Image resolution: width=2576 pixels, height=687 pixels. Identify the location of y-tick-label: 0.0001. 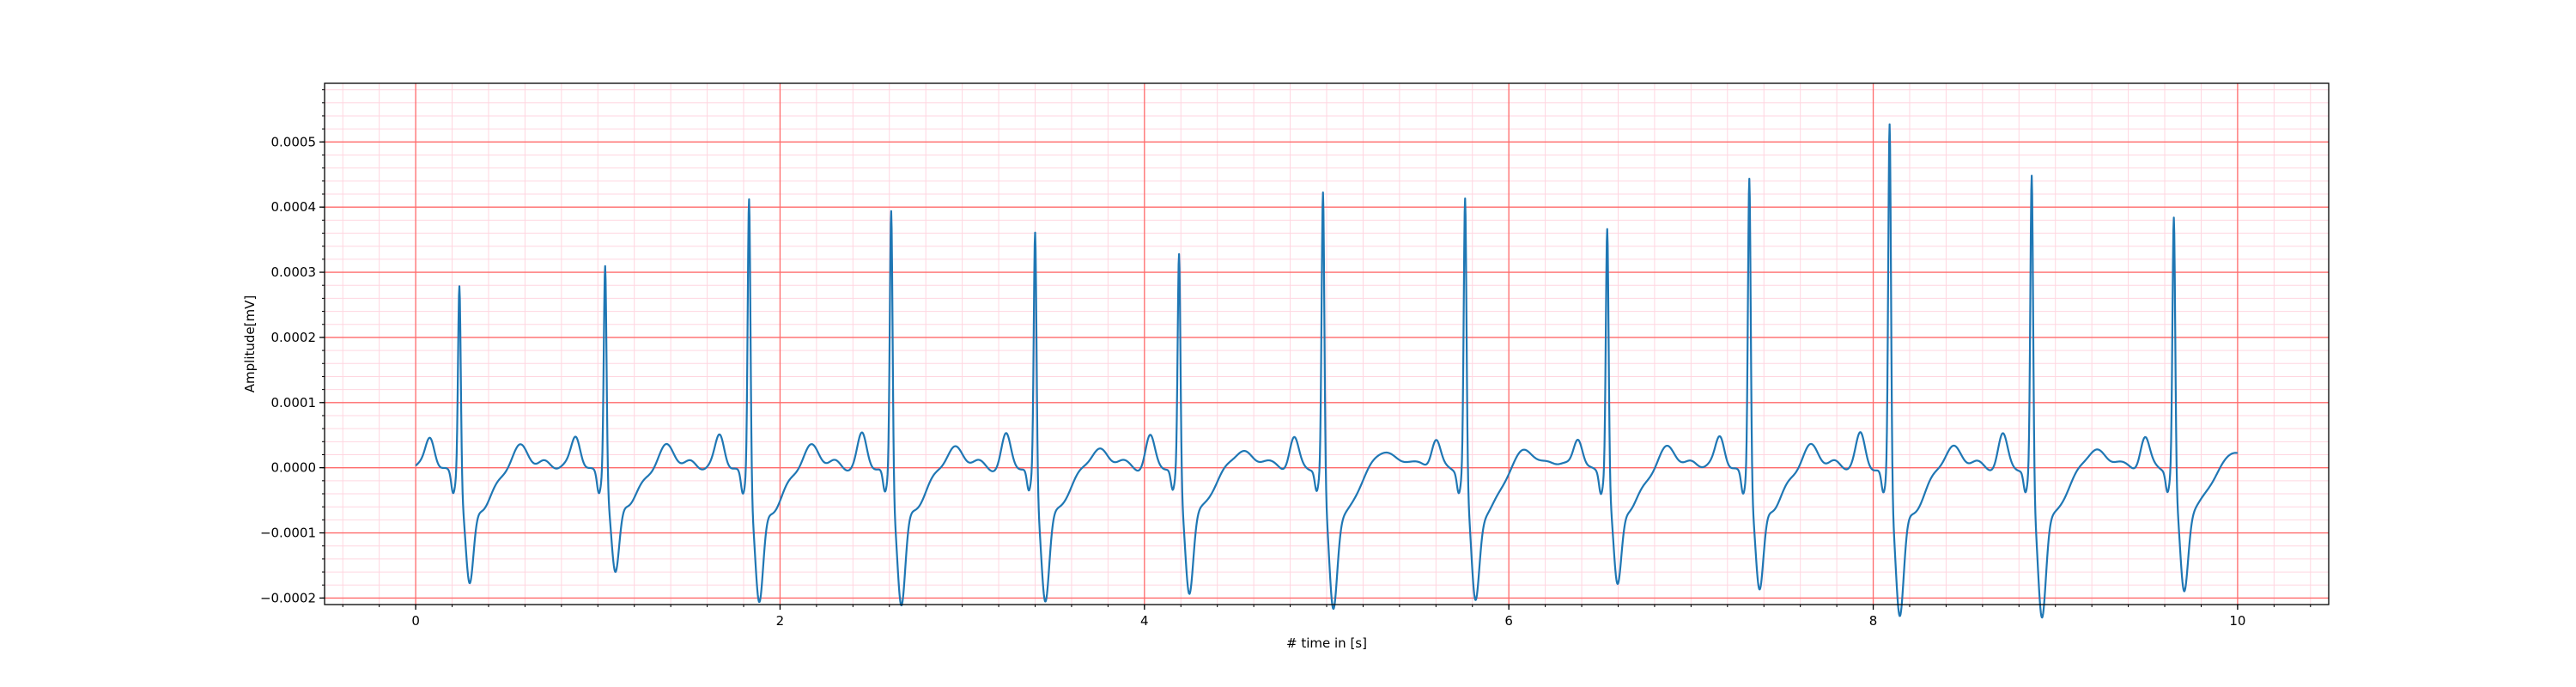
(294, 402).